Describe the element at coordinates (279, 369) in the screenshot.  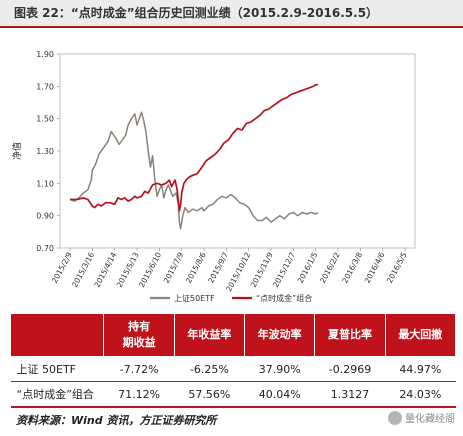
I see `table-cell: 37.90%` at that location.